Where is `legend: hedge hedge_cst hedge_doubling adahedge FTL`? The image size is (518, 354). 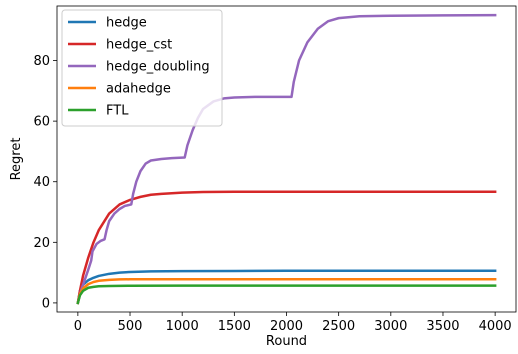 legend: hedge hedge_cst hedge_doubling adahedge FTL is located at coordinates (142, 68).